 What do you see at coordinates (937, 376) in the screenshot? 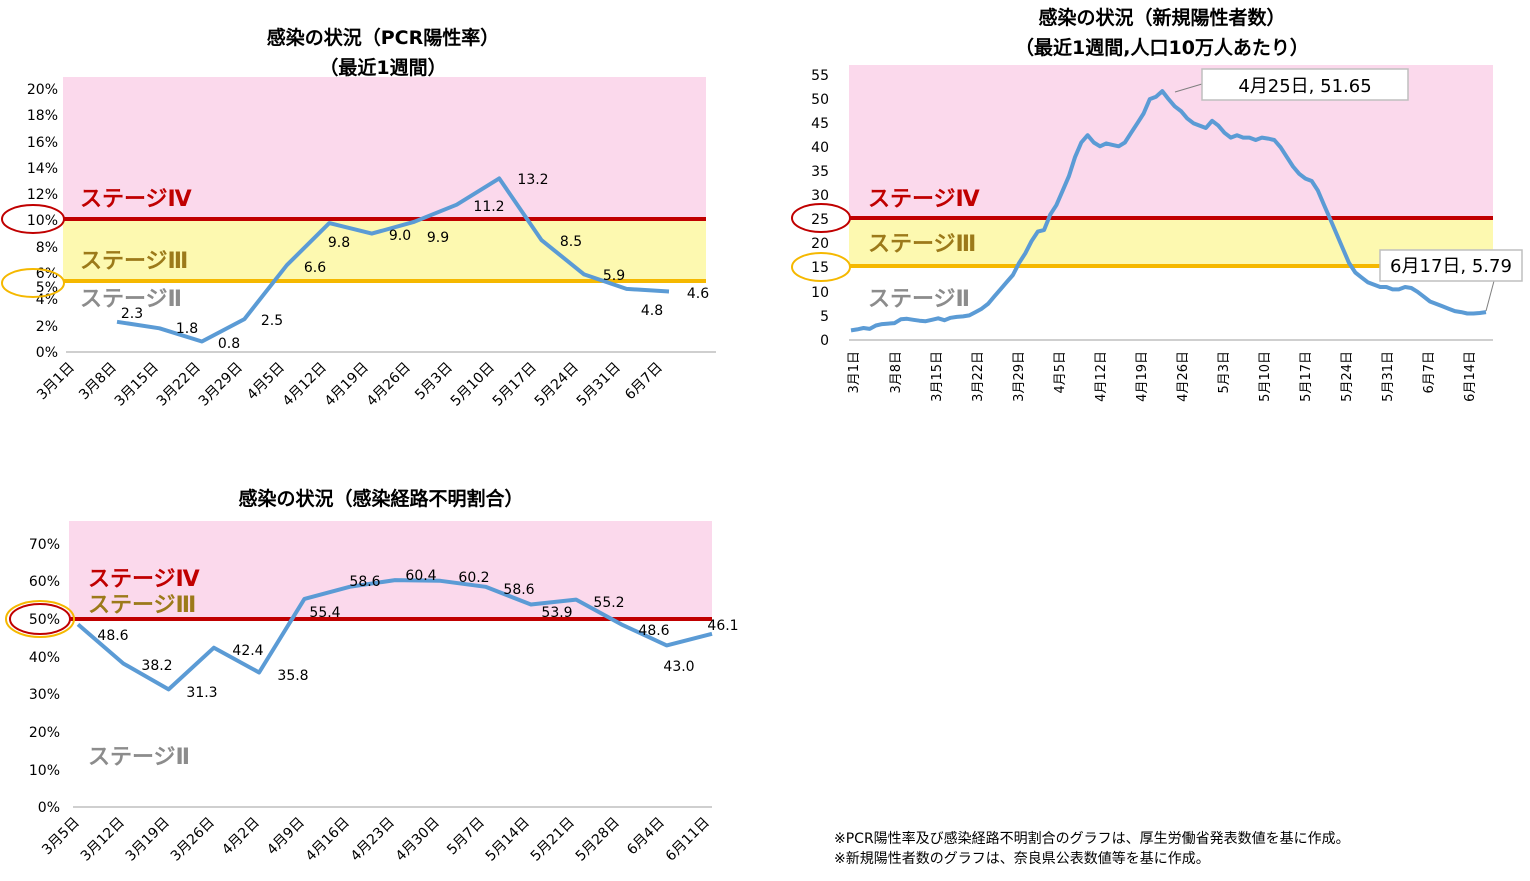
I see `cases-x-tick: 3月15日` at bounding box center [937, 376].